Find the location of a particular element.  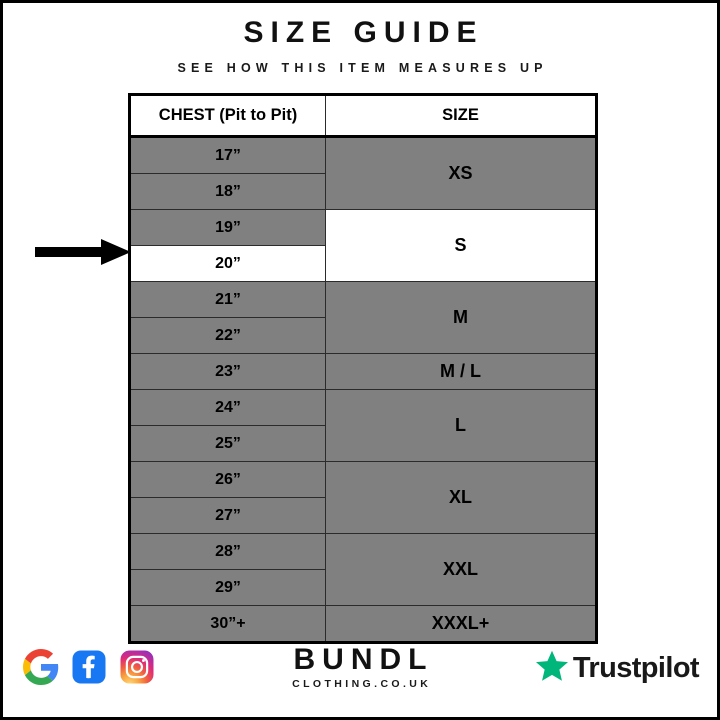

chest-cell: 26” is located at coordinates (227, 479).